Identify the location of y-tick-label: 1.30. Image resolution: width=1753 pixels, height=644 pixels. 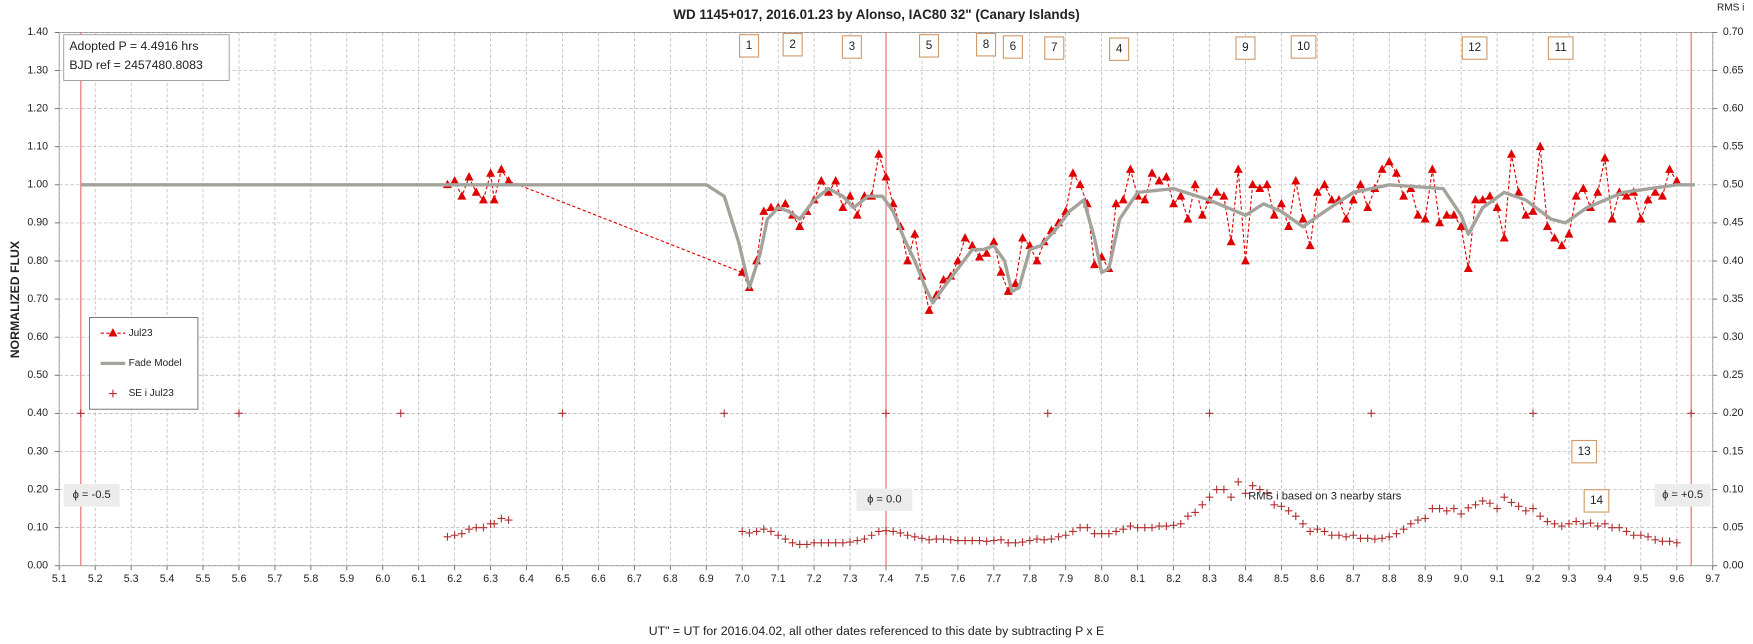
(37, 70).